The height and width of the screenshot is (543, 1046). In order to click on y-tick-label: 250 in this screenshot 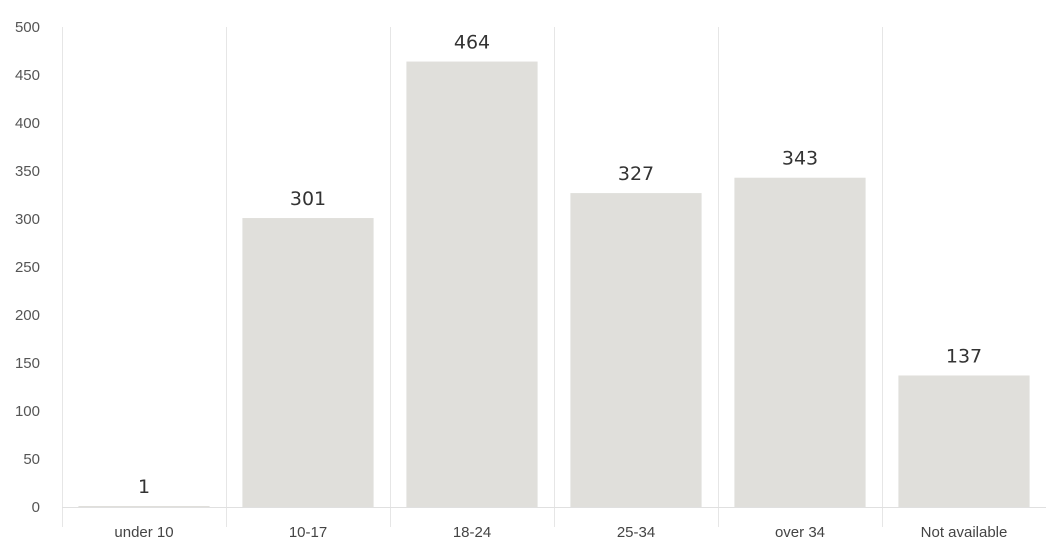, I will do `click(27, 267)`.